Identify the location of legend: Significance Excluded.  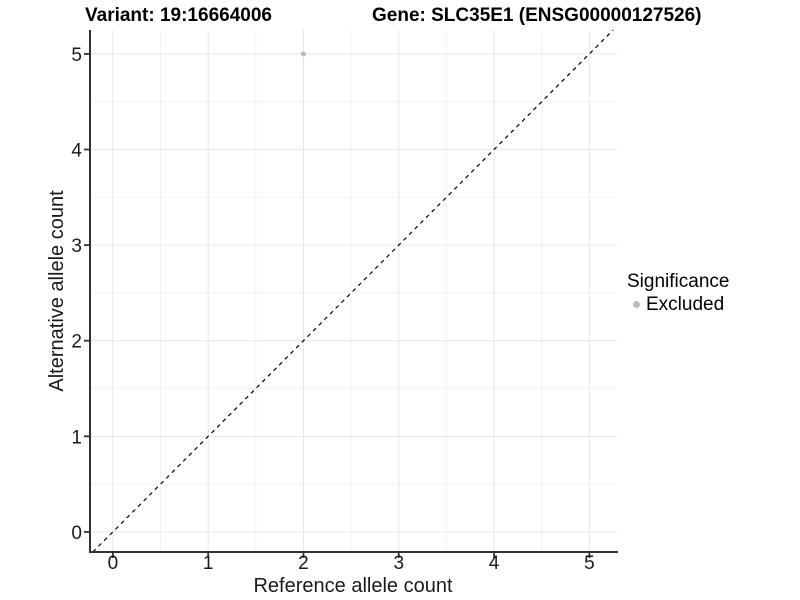
(678, 292).